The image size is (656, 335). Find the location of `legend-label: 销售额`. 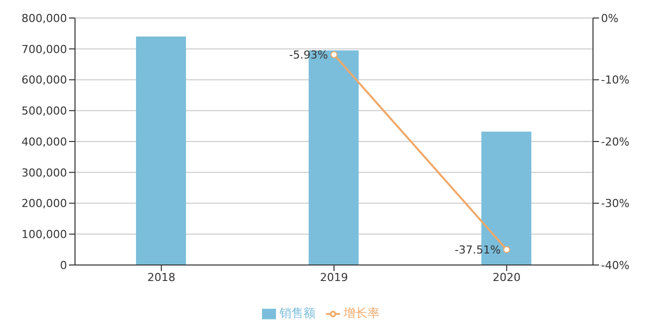

legend-label: 销售额 is located at coordinates (298, 313).